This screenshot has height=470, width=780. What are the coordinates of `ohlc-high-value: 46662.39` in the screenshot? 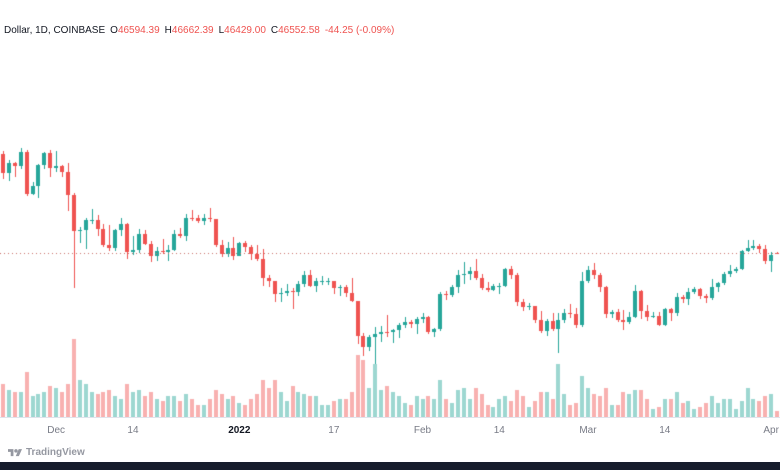 It's located at (192, 30).